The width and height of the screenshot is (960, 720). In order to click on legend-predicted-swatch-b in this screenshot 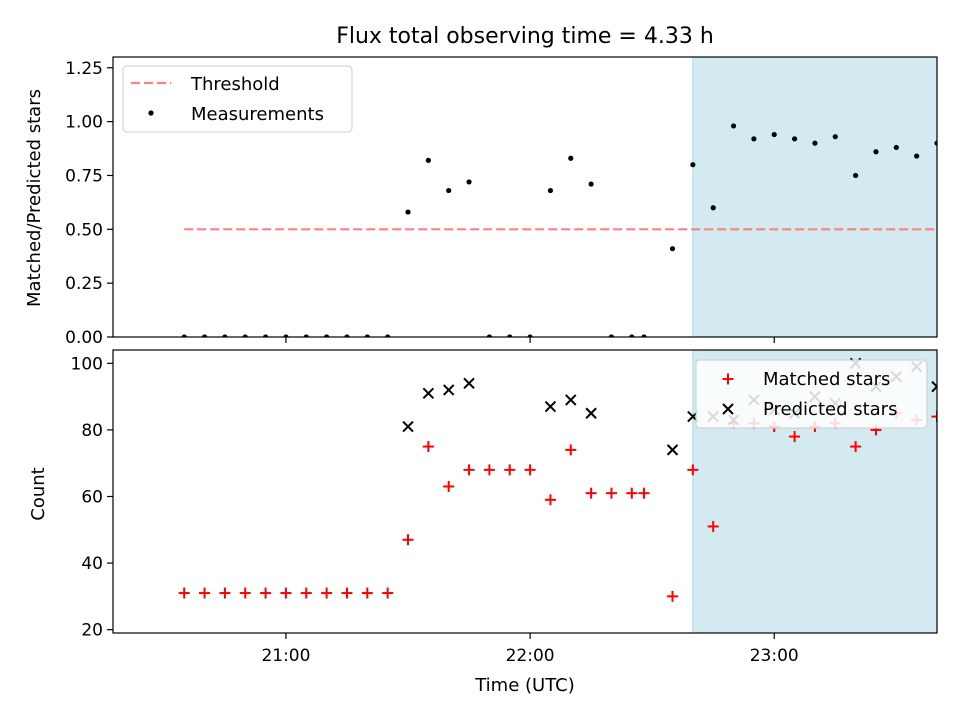, I will do `click(728, 409)`.